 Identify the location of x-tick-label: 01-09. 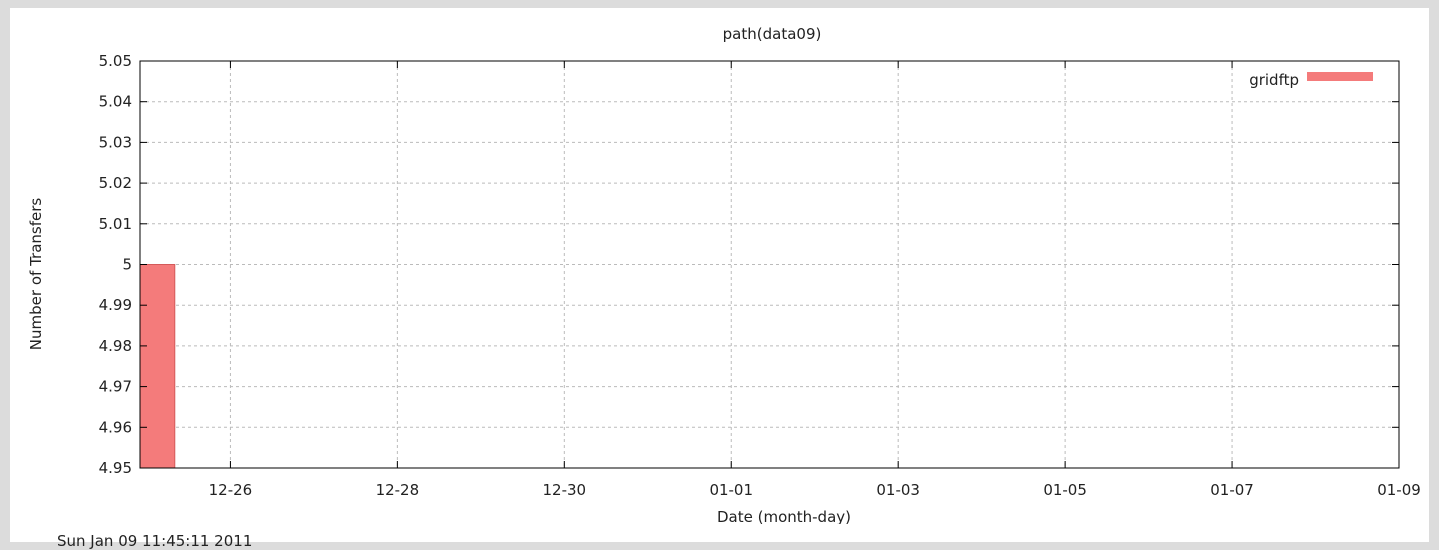
(1399, 490).